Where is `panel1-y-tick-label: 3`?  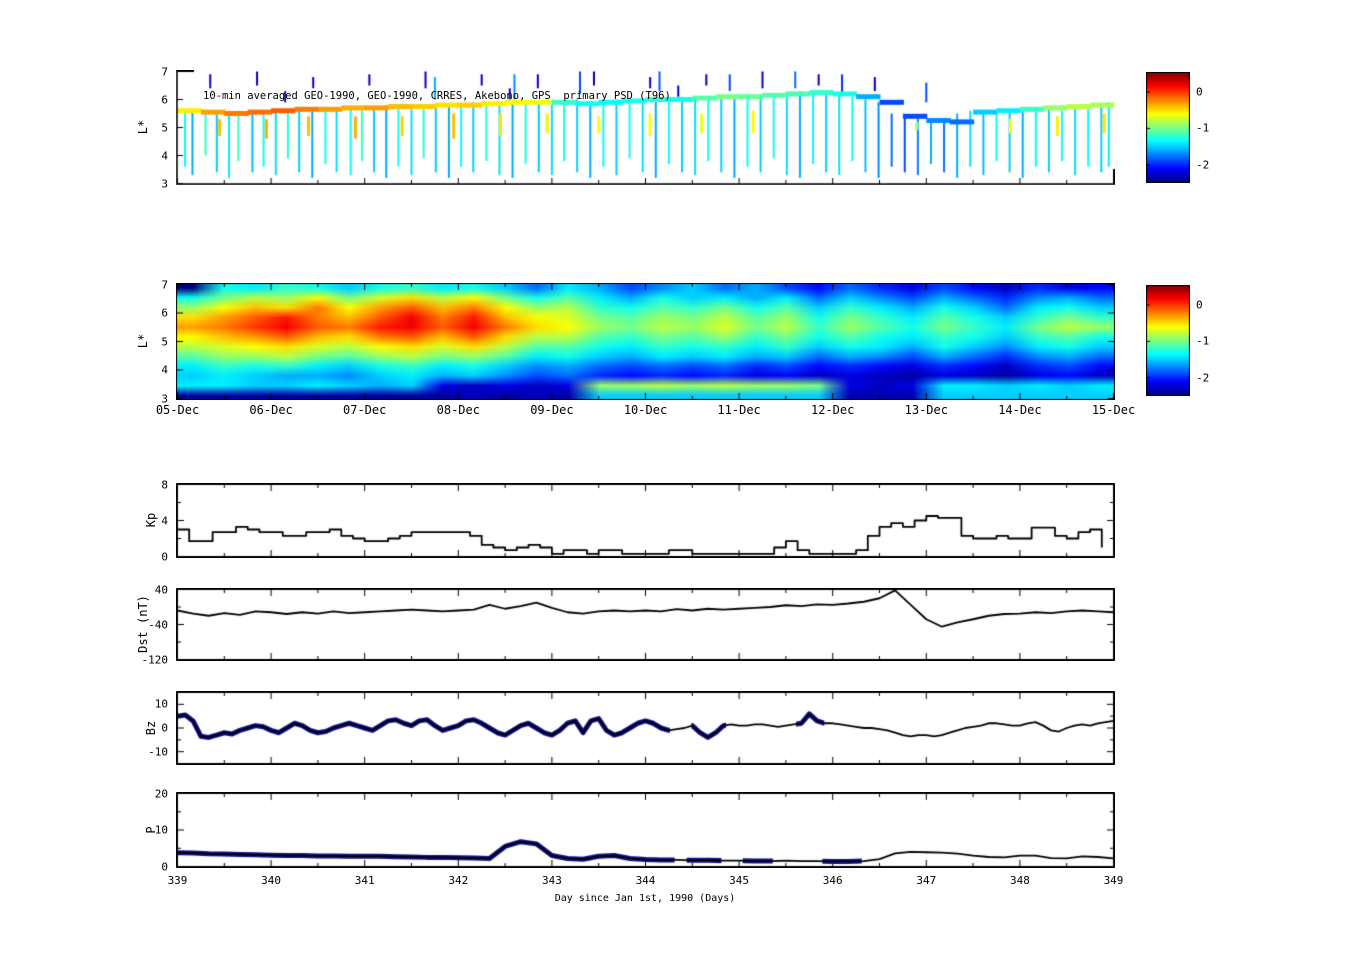 panel1-y-tick-label: 3 is located at coordinates (164, 183).